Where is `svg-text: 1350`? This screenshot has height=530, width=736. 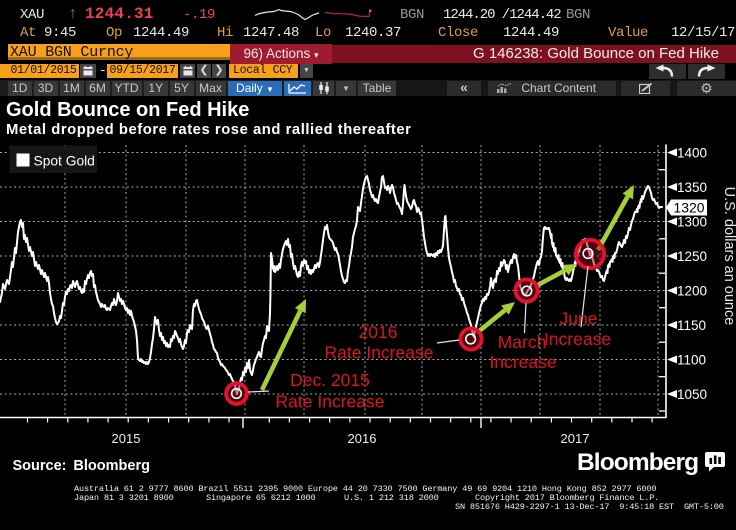 svg-text: 1350 is located at coordinates (692, 187).